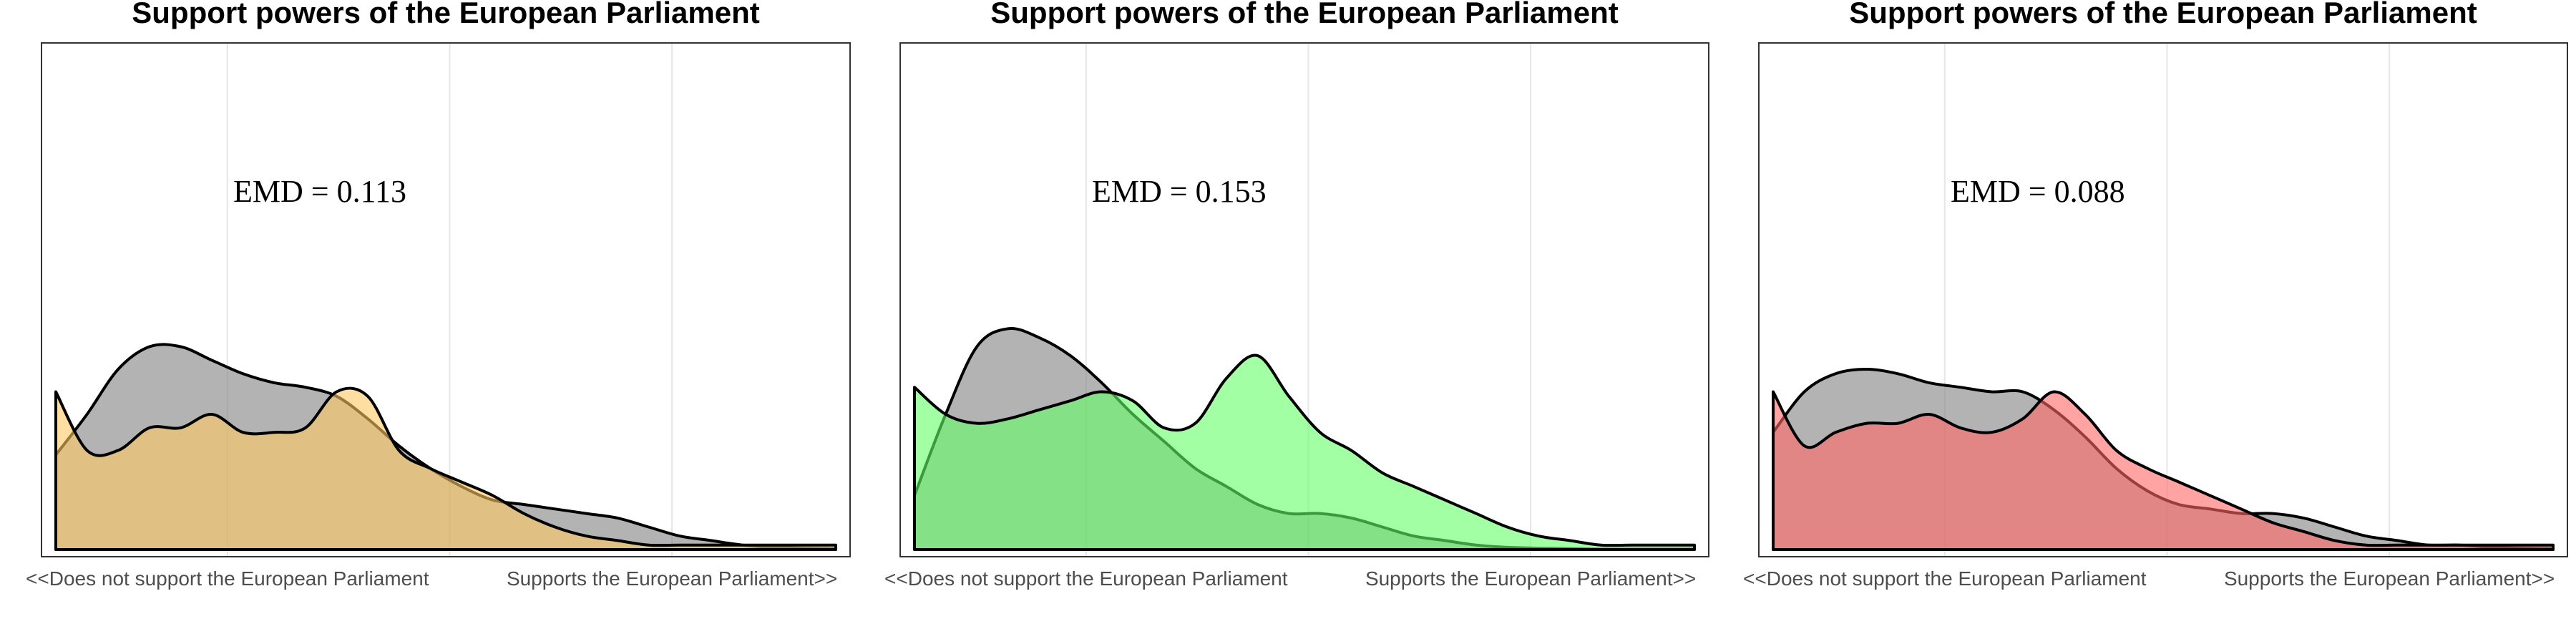 Image resolution: width=2576 pixels, height=644 pixels. What do you see at coordinates (1179, 191) in the screenshot?
I see `emd-annotation: EMD = 0.153` at bounding box center [1179, 191].